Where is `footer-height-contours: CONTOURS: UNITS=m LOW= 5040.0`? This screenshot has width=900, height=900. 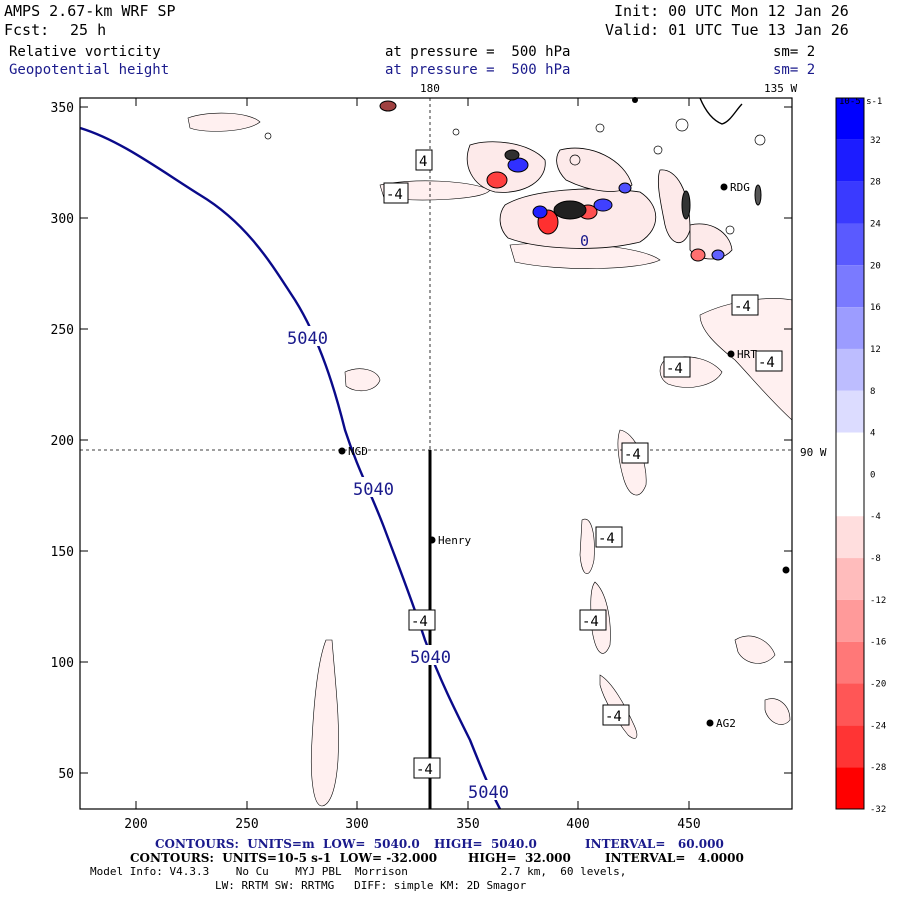 footer-height-contours: CONTOURS: UNITS=m LOW= 5040.0 is located at coordinates (287, 844).